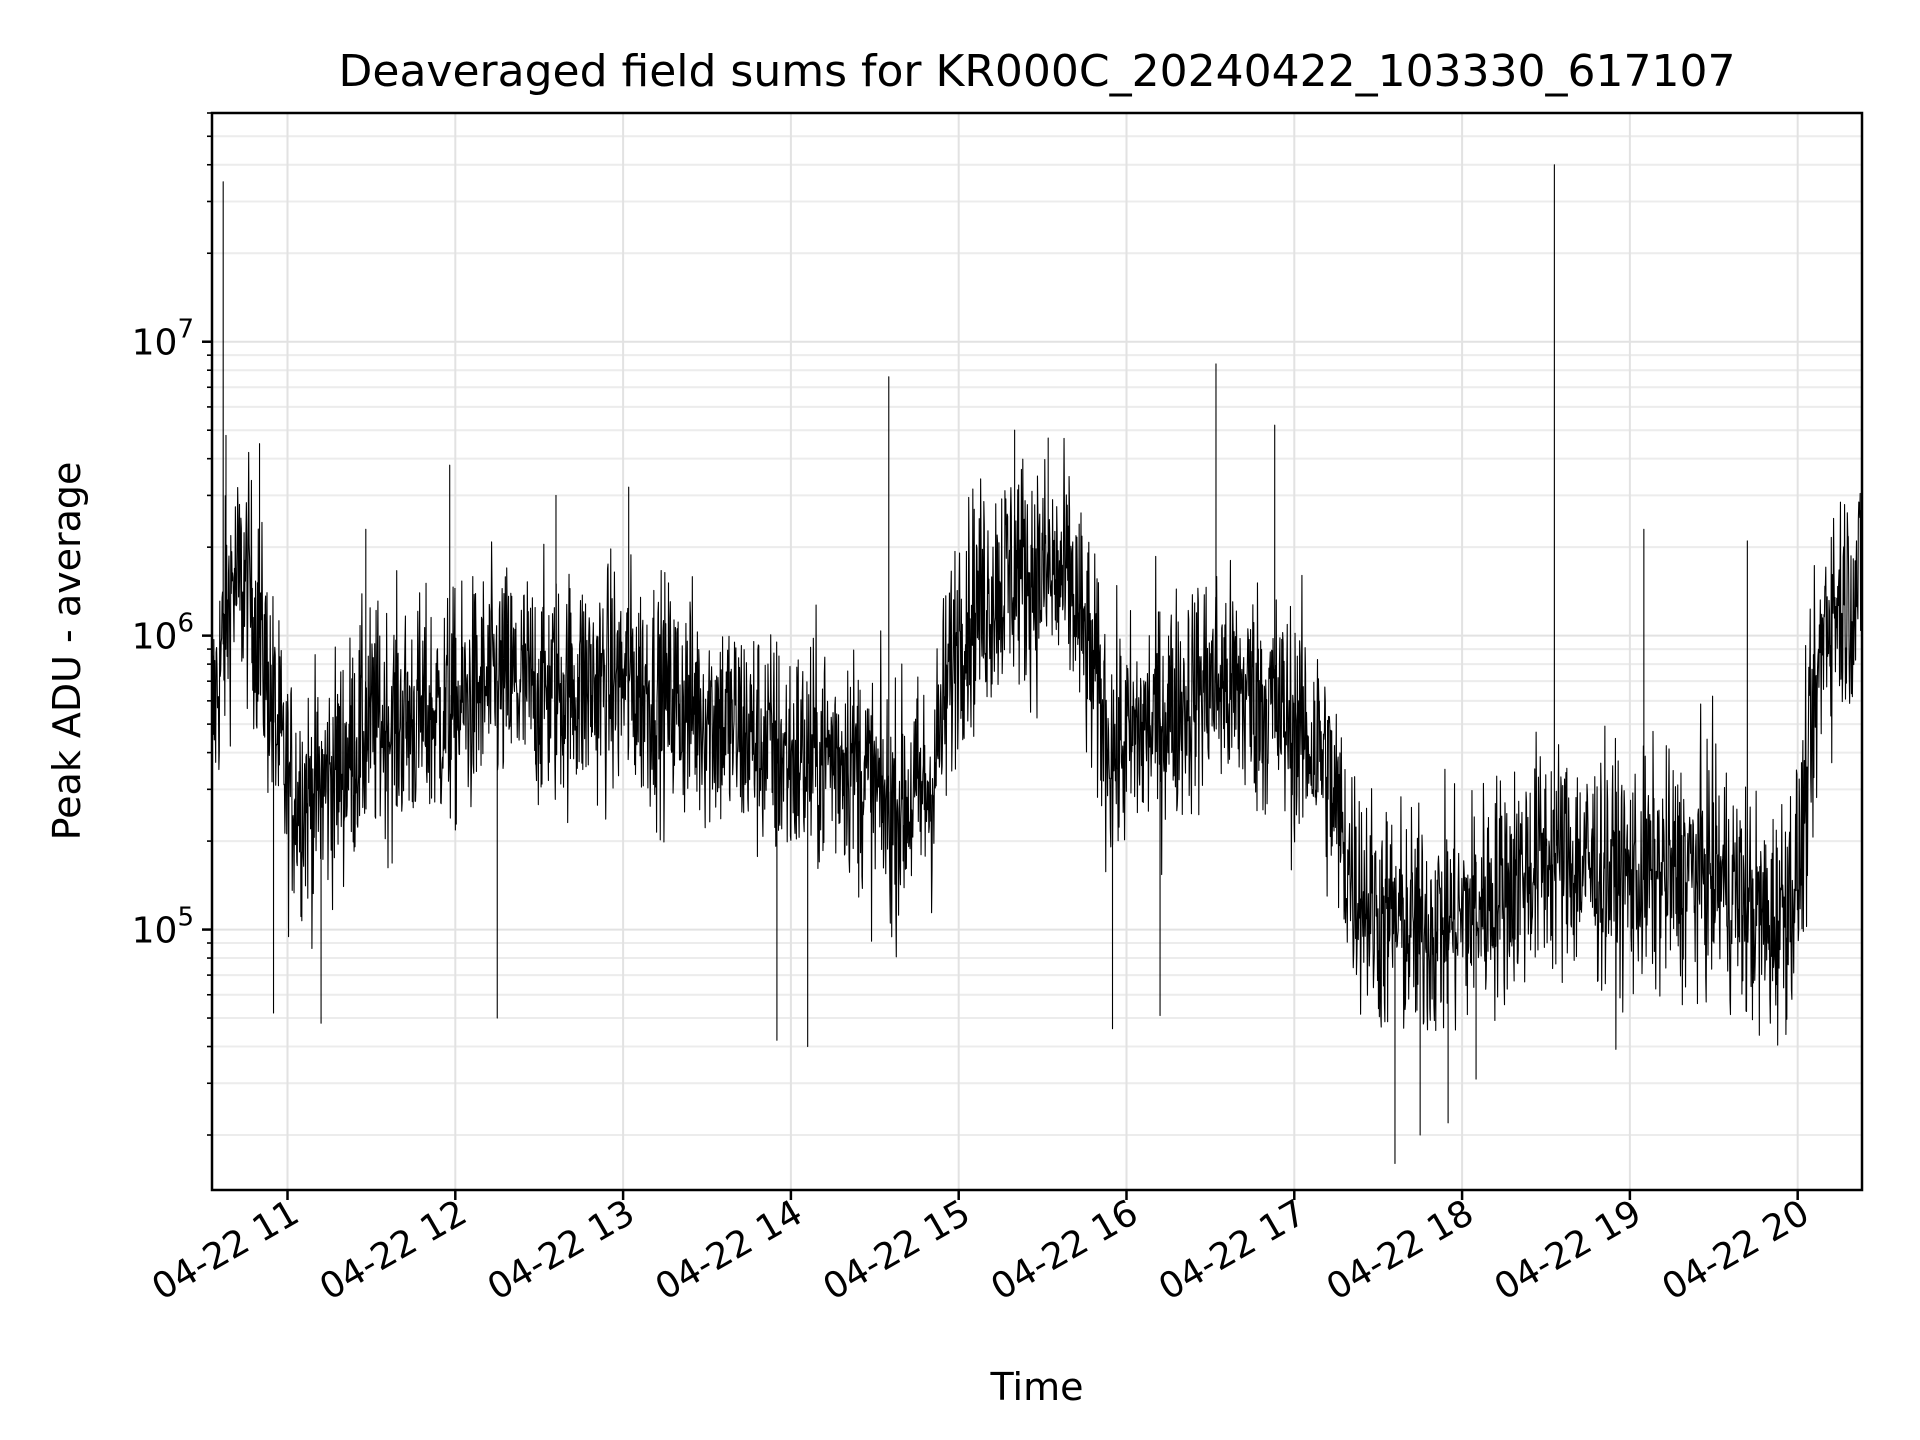 The image size is (1920, 1440). What do you see at coordinates (1736, 1250) in the screenshot?
I see `x-tick-label: 04-22 20` at bounding box center [1736, 1250].